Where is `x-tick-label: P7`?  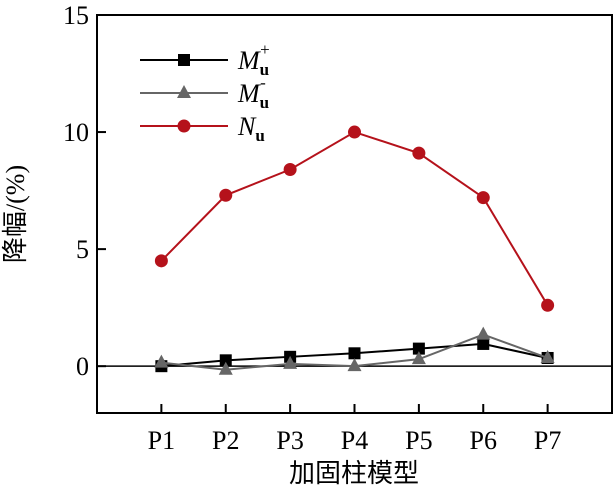 x-tick-label: P7 is located at coordinates (547, 440).